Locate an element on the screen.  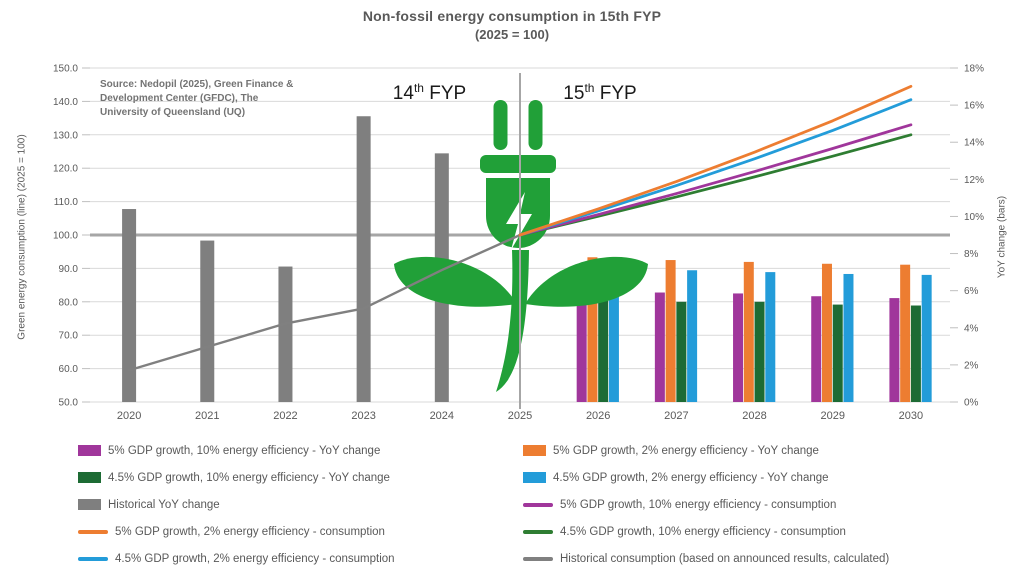
source-line-3: University of Queensland (UQ) is located at coordinates (173, 112).